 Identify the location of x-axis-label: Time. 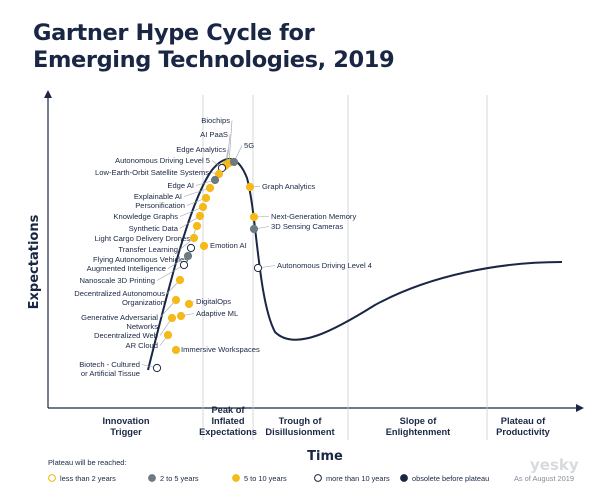
(325, 456).